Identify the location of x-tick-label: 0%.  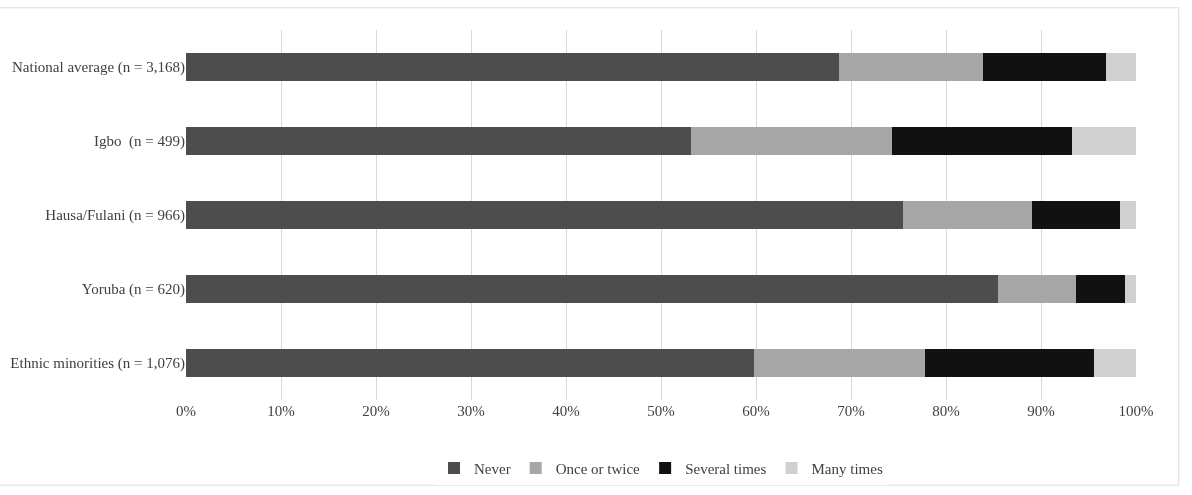
(186, 411).